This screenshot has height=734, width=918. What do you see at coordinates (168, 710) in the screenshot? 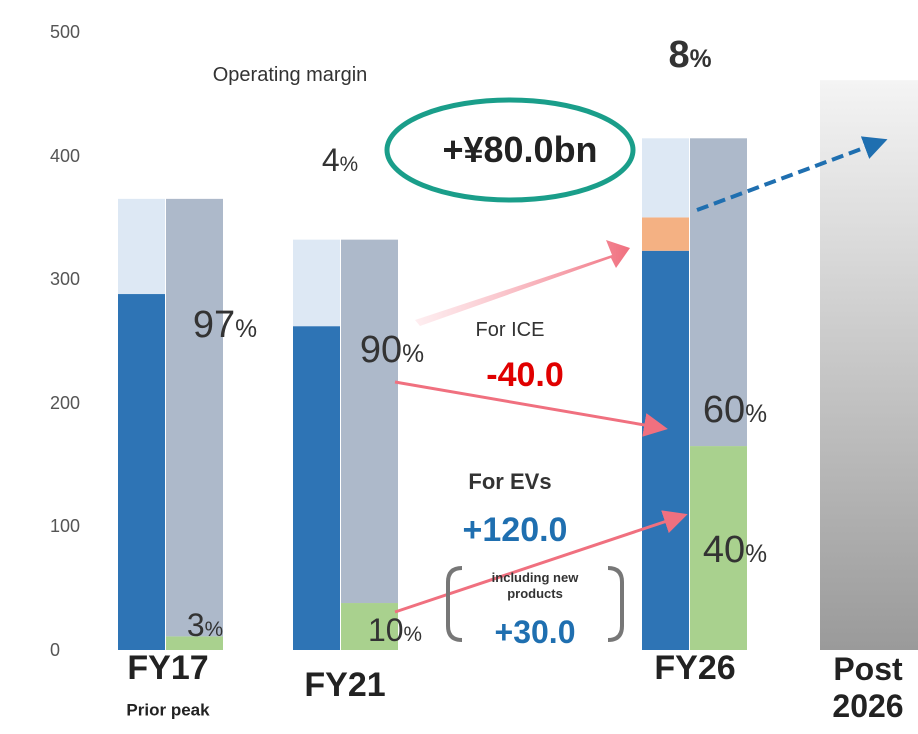
I see `category-note: Prior peak` at bounding box center [168, 710].